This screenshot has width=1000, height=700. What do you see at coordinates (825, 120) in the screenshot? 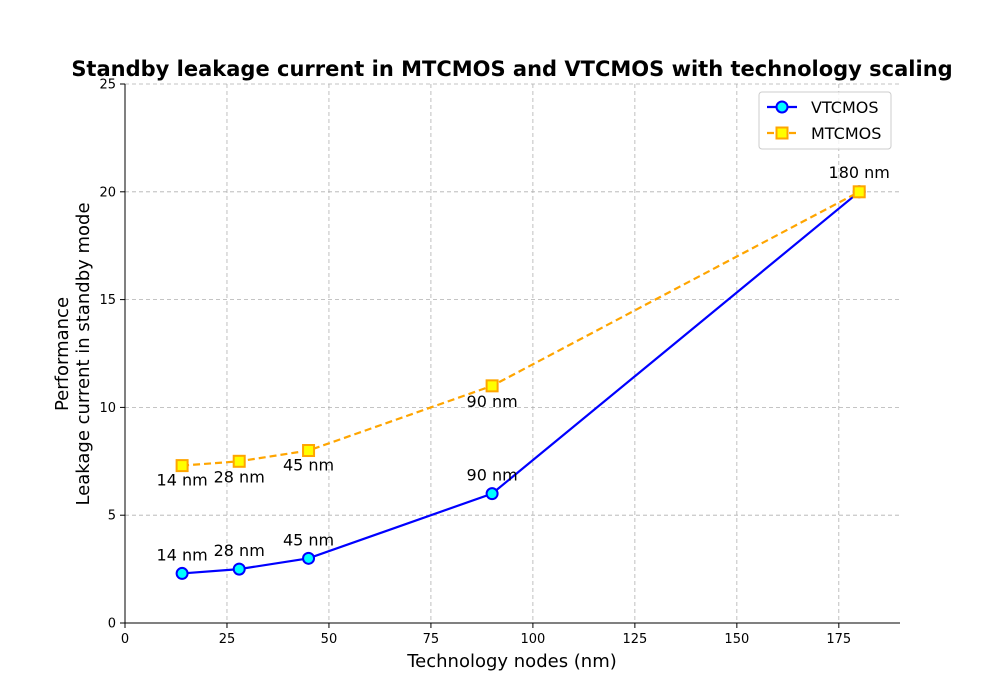
I see `legend: VTCMOS MTCMOS` at bounding box center [825, 120].